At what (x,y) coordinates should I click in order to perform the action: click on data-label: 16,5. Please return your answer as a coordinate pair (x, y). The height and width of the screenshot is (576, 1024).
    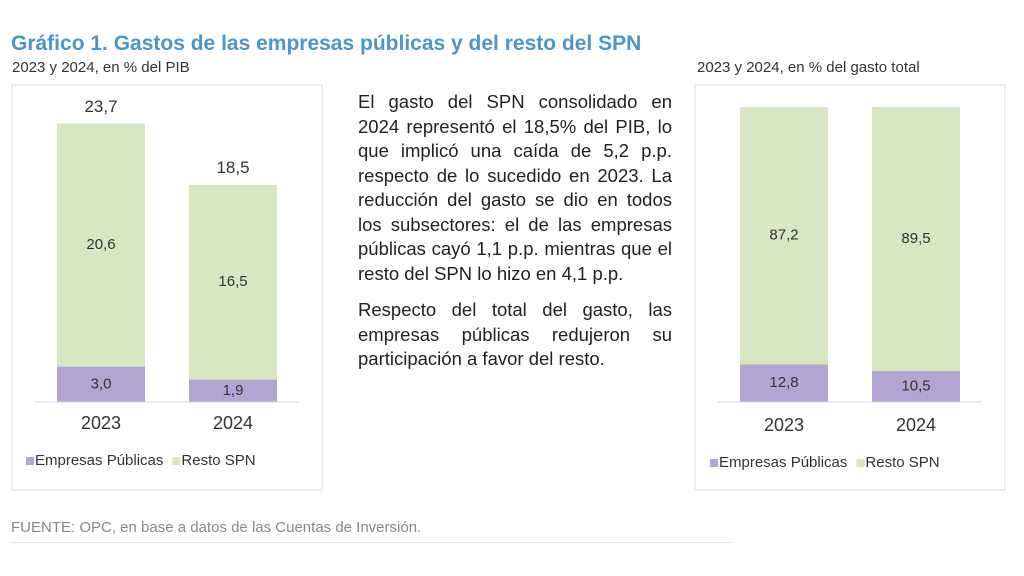
    Looking at the image, I should click on (232, 281).